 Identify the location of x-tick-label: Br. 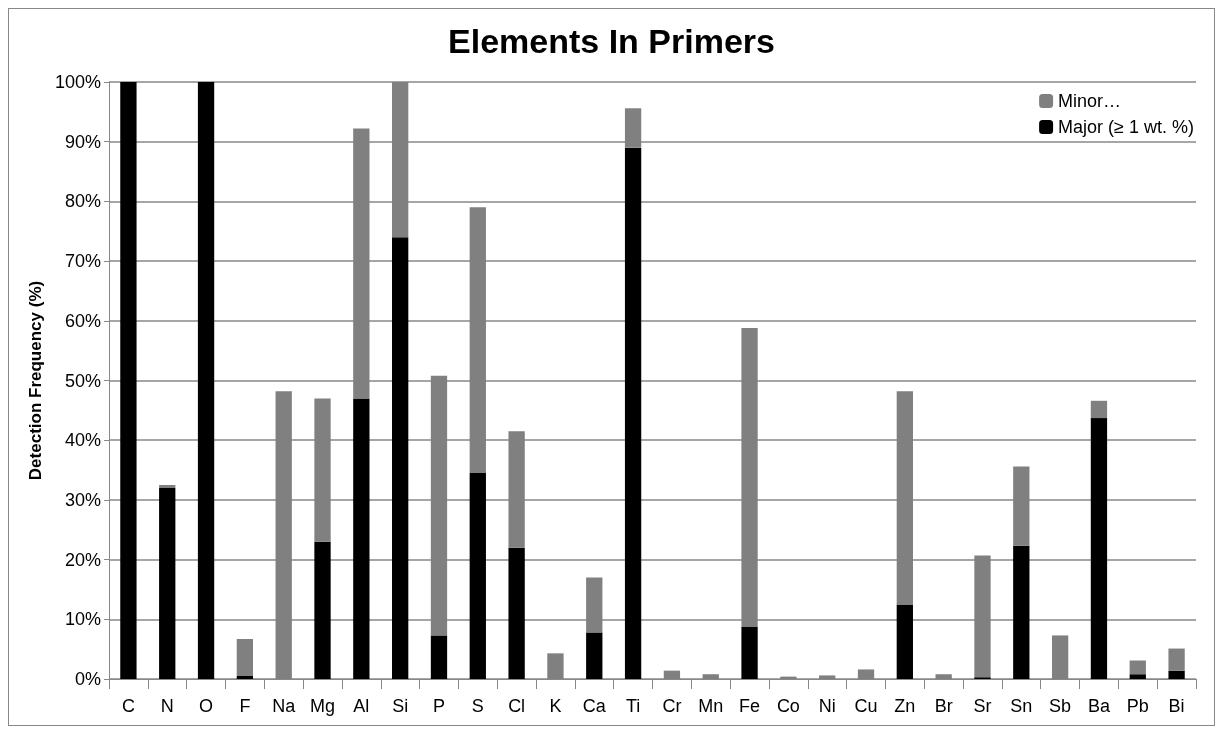
(943, 706).